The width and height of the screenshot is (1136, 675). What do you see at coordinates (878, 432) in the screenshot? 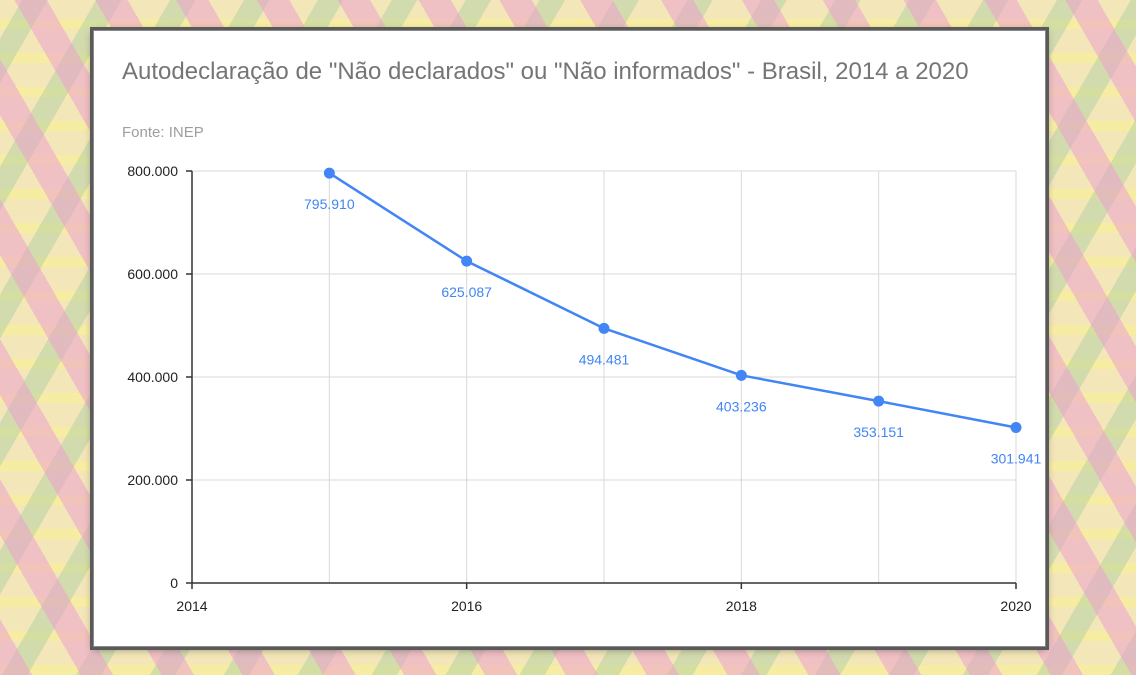
I see `data-label: 353.151` at bounding box center [878, 432].